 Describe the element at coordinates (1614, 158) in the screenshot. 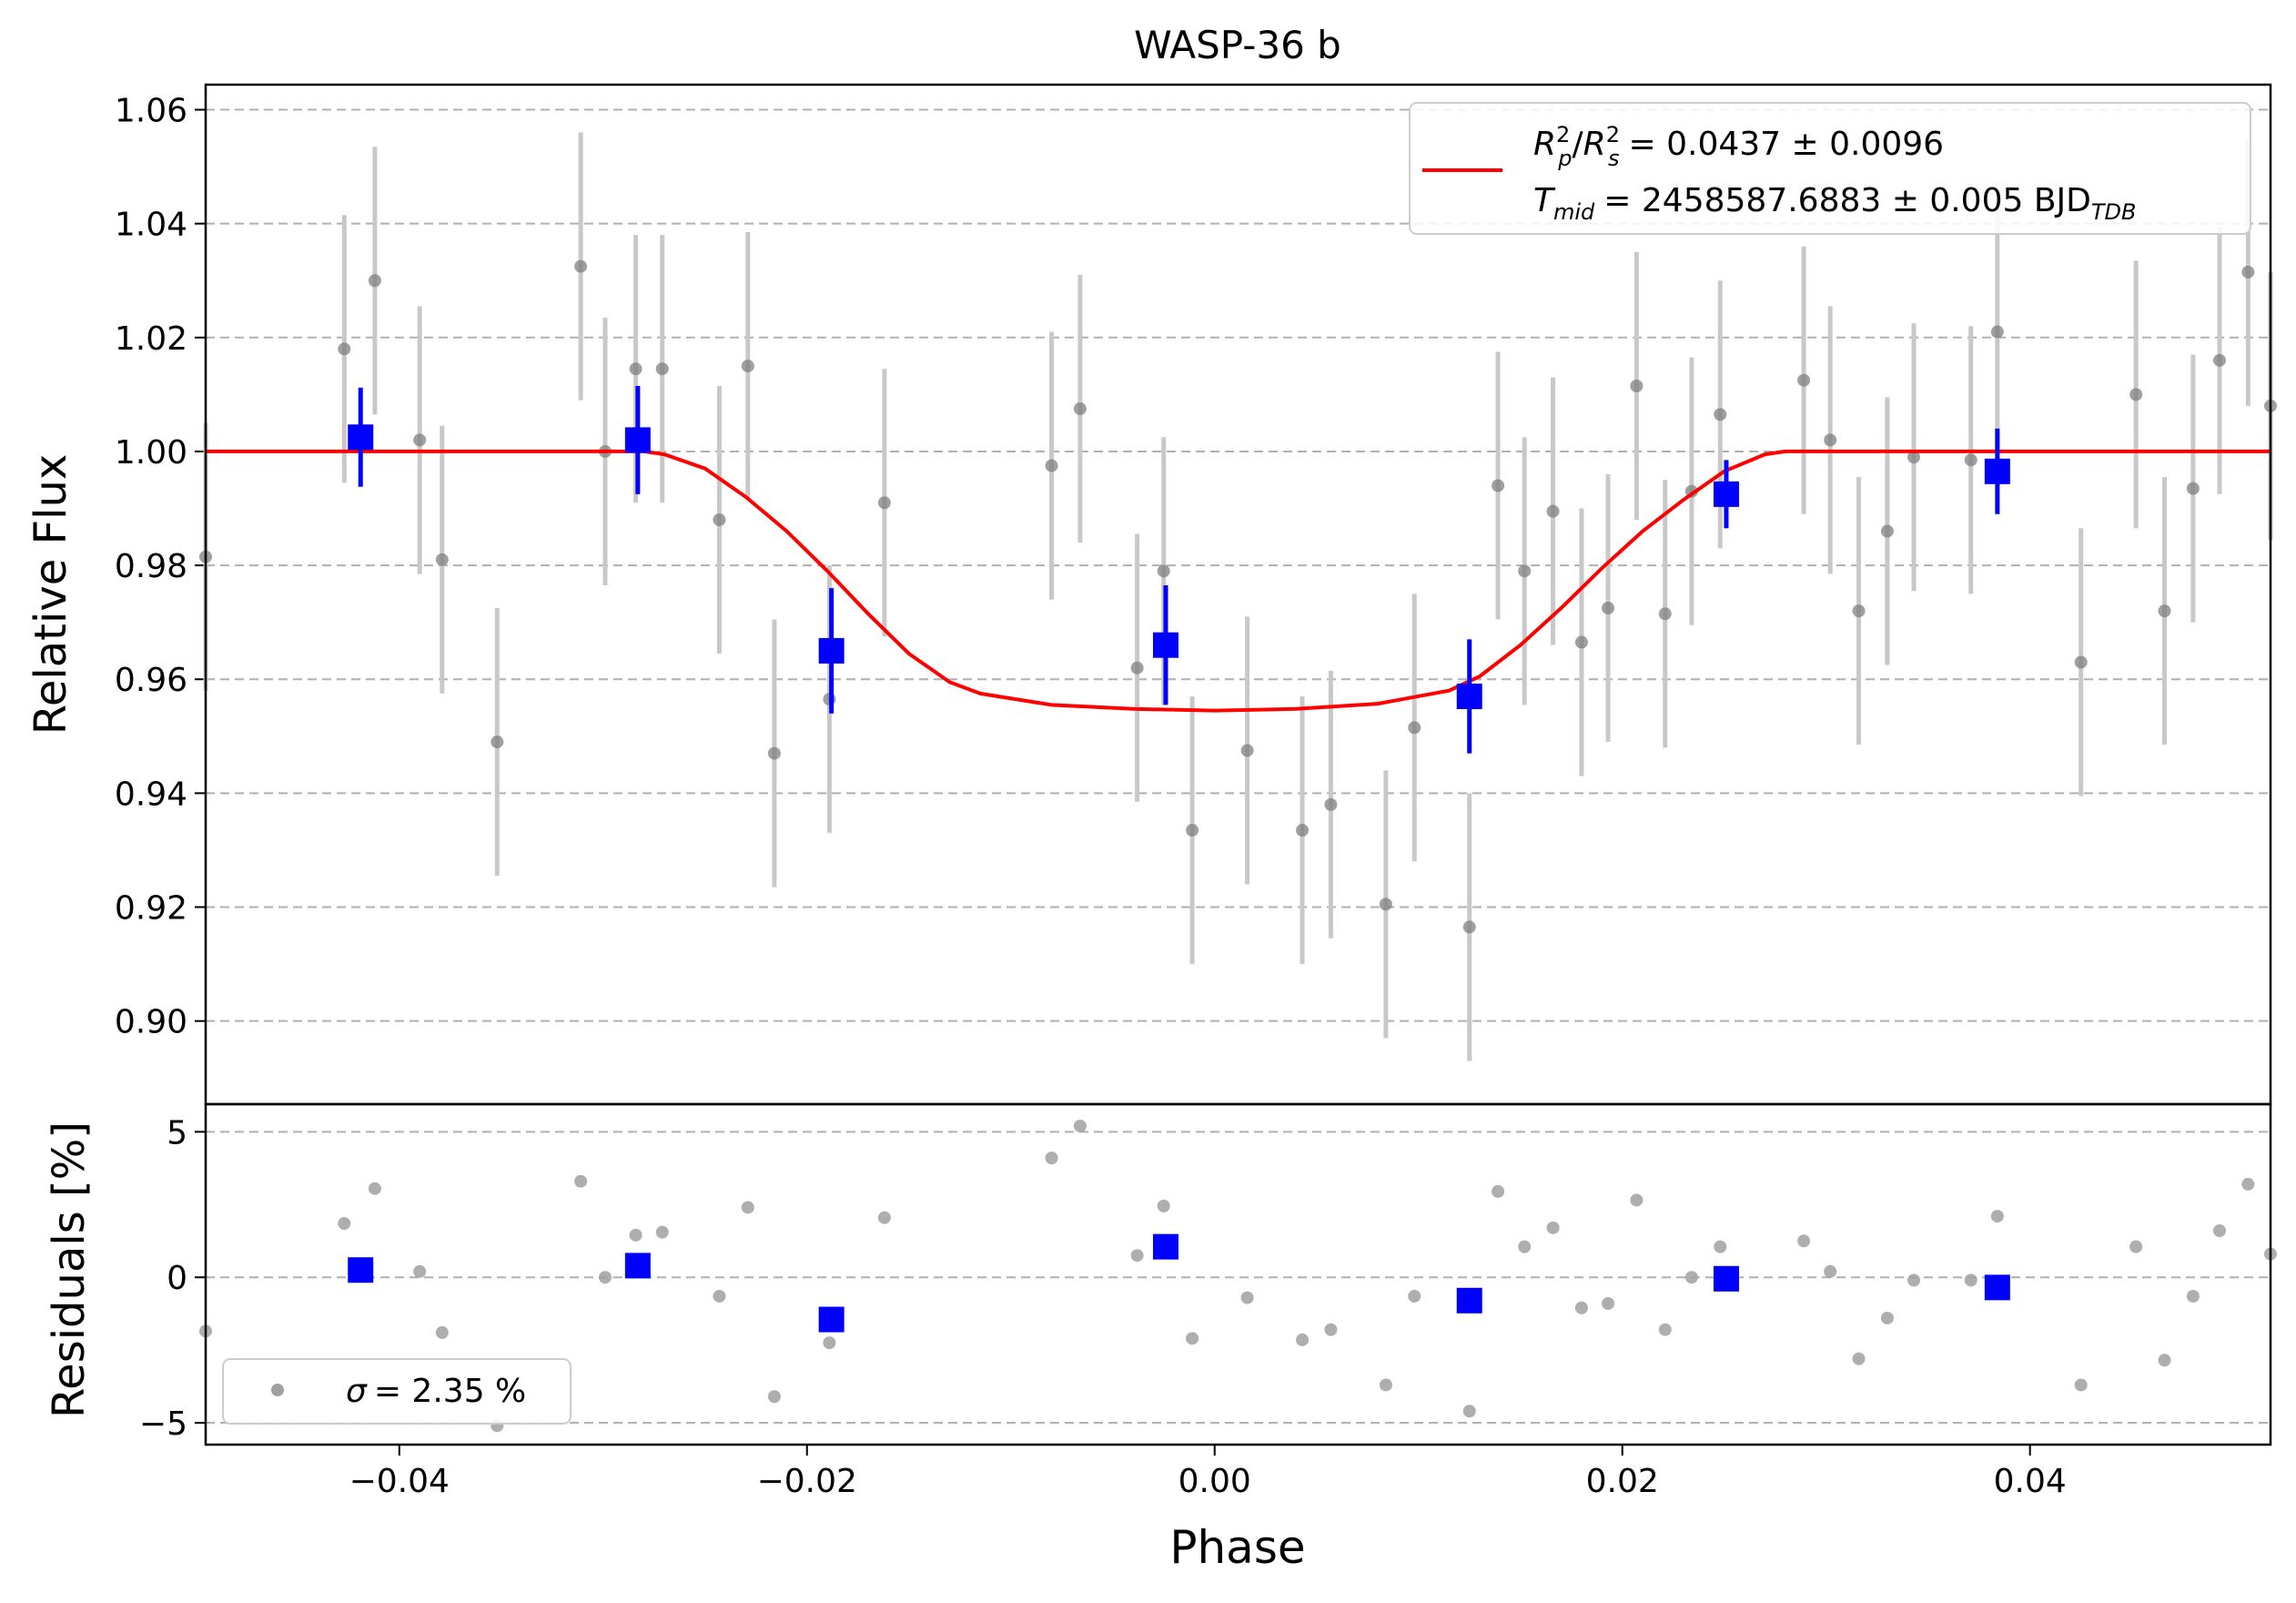

I see `legend-rs-sub: s` at that location.